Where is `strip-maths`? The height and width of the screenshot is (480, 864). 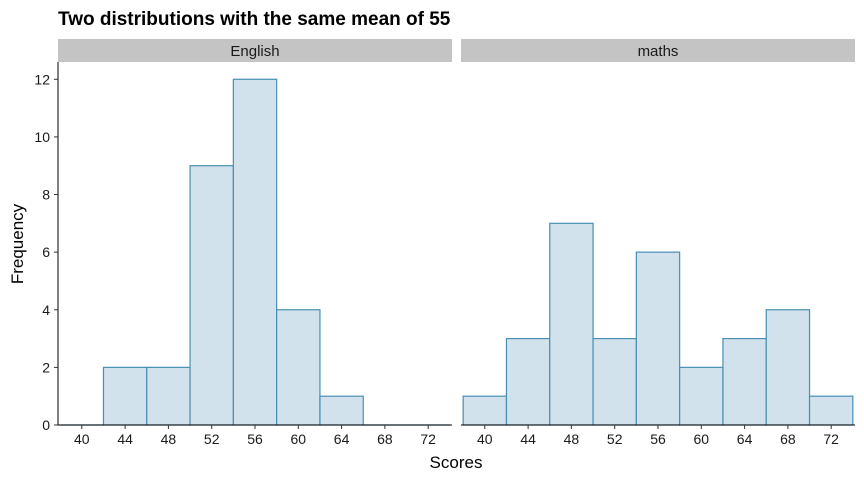 strip-maths is located at coordinates (658, 50).